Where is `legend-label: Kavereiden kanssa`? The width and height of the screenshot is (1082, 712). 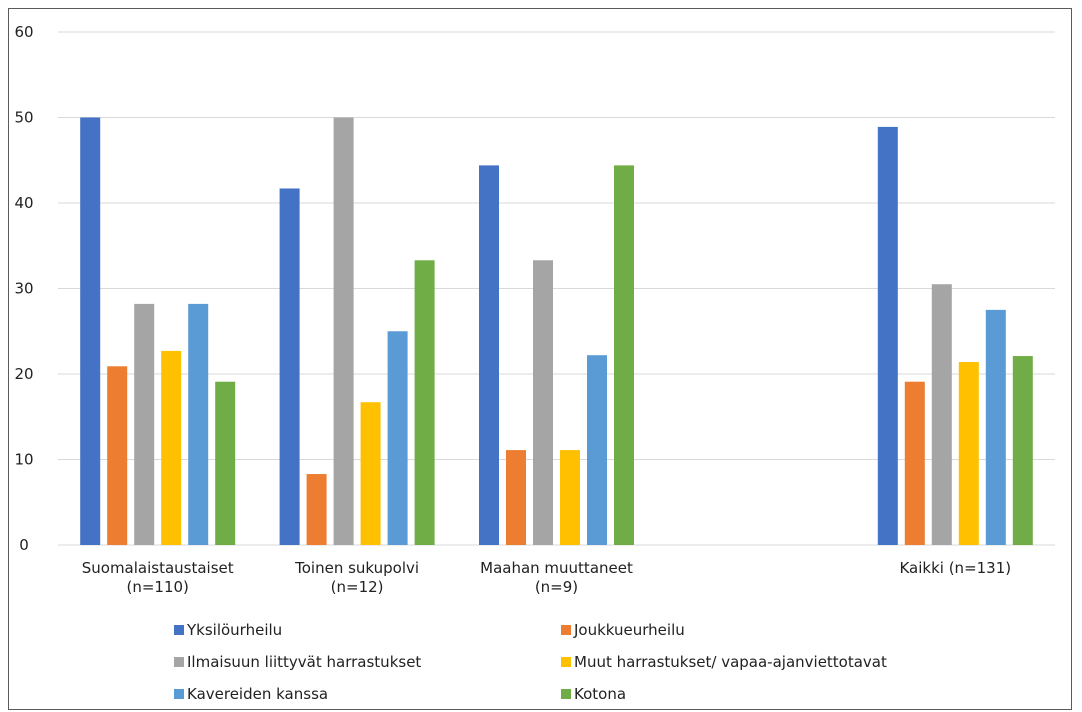
legend-label: Kavereiden kanssa is located at coordinates (257, 694).